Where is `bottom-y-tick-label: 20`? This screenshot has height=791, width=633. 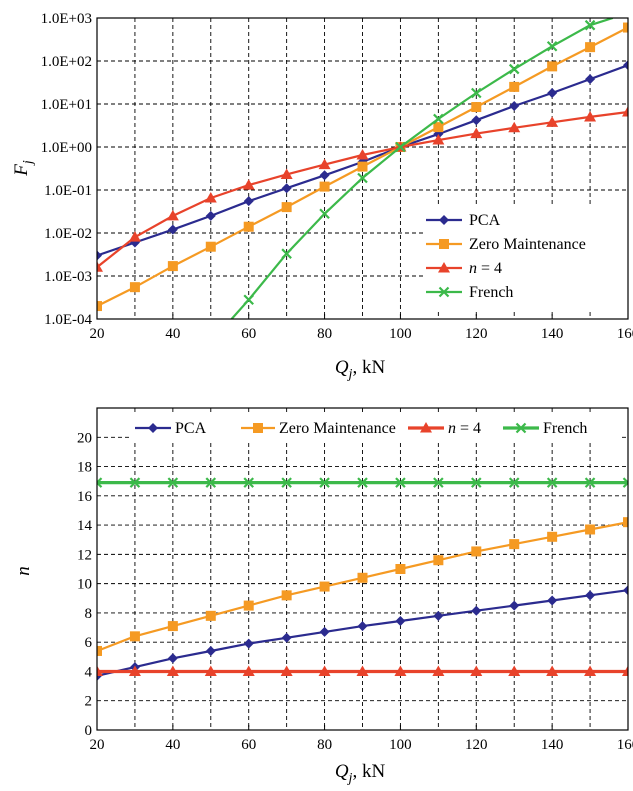
bottom-y-tick-label: 20 is located at coordinates (84, 438).